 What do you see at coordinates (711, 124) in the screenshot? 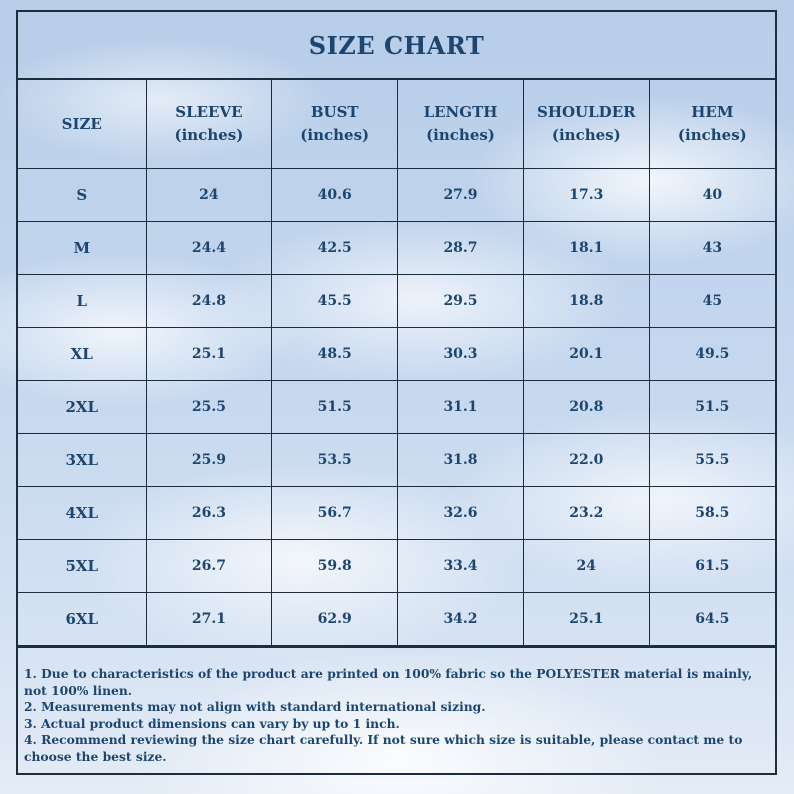
I see `header-hem: HEM (inches)` at bounding box center [711, 124].